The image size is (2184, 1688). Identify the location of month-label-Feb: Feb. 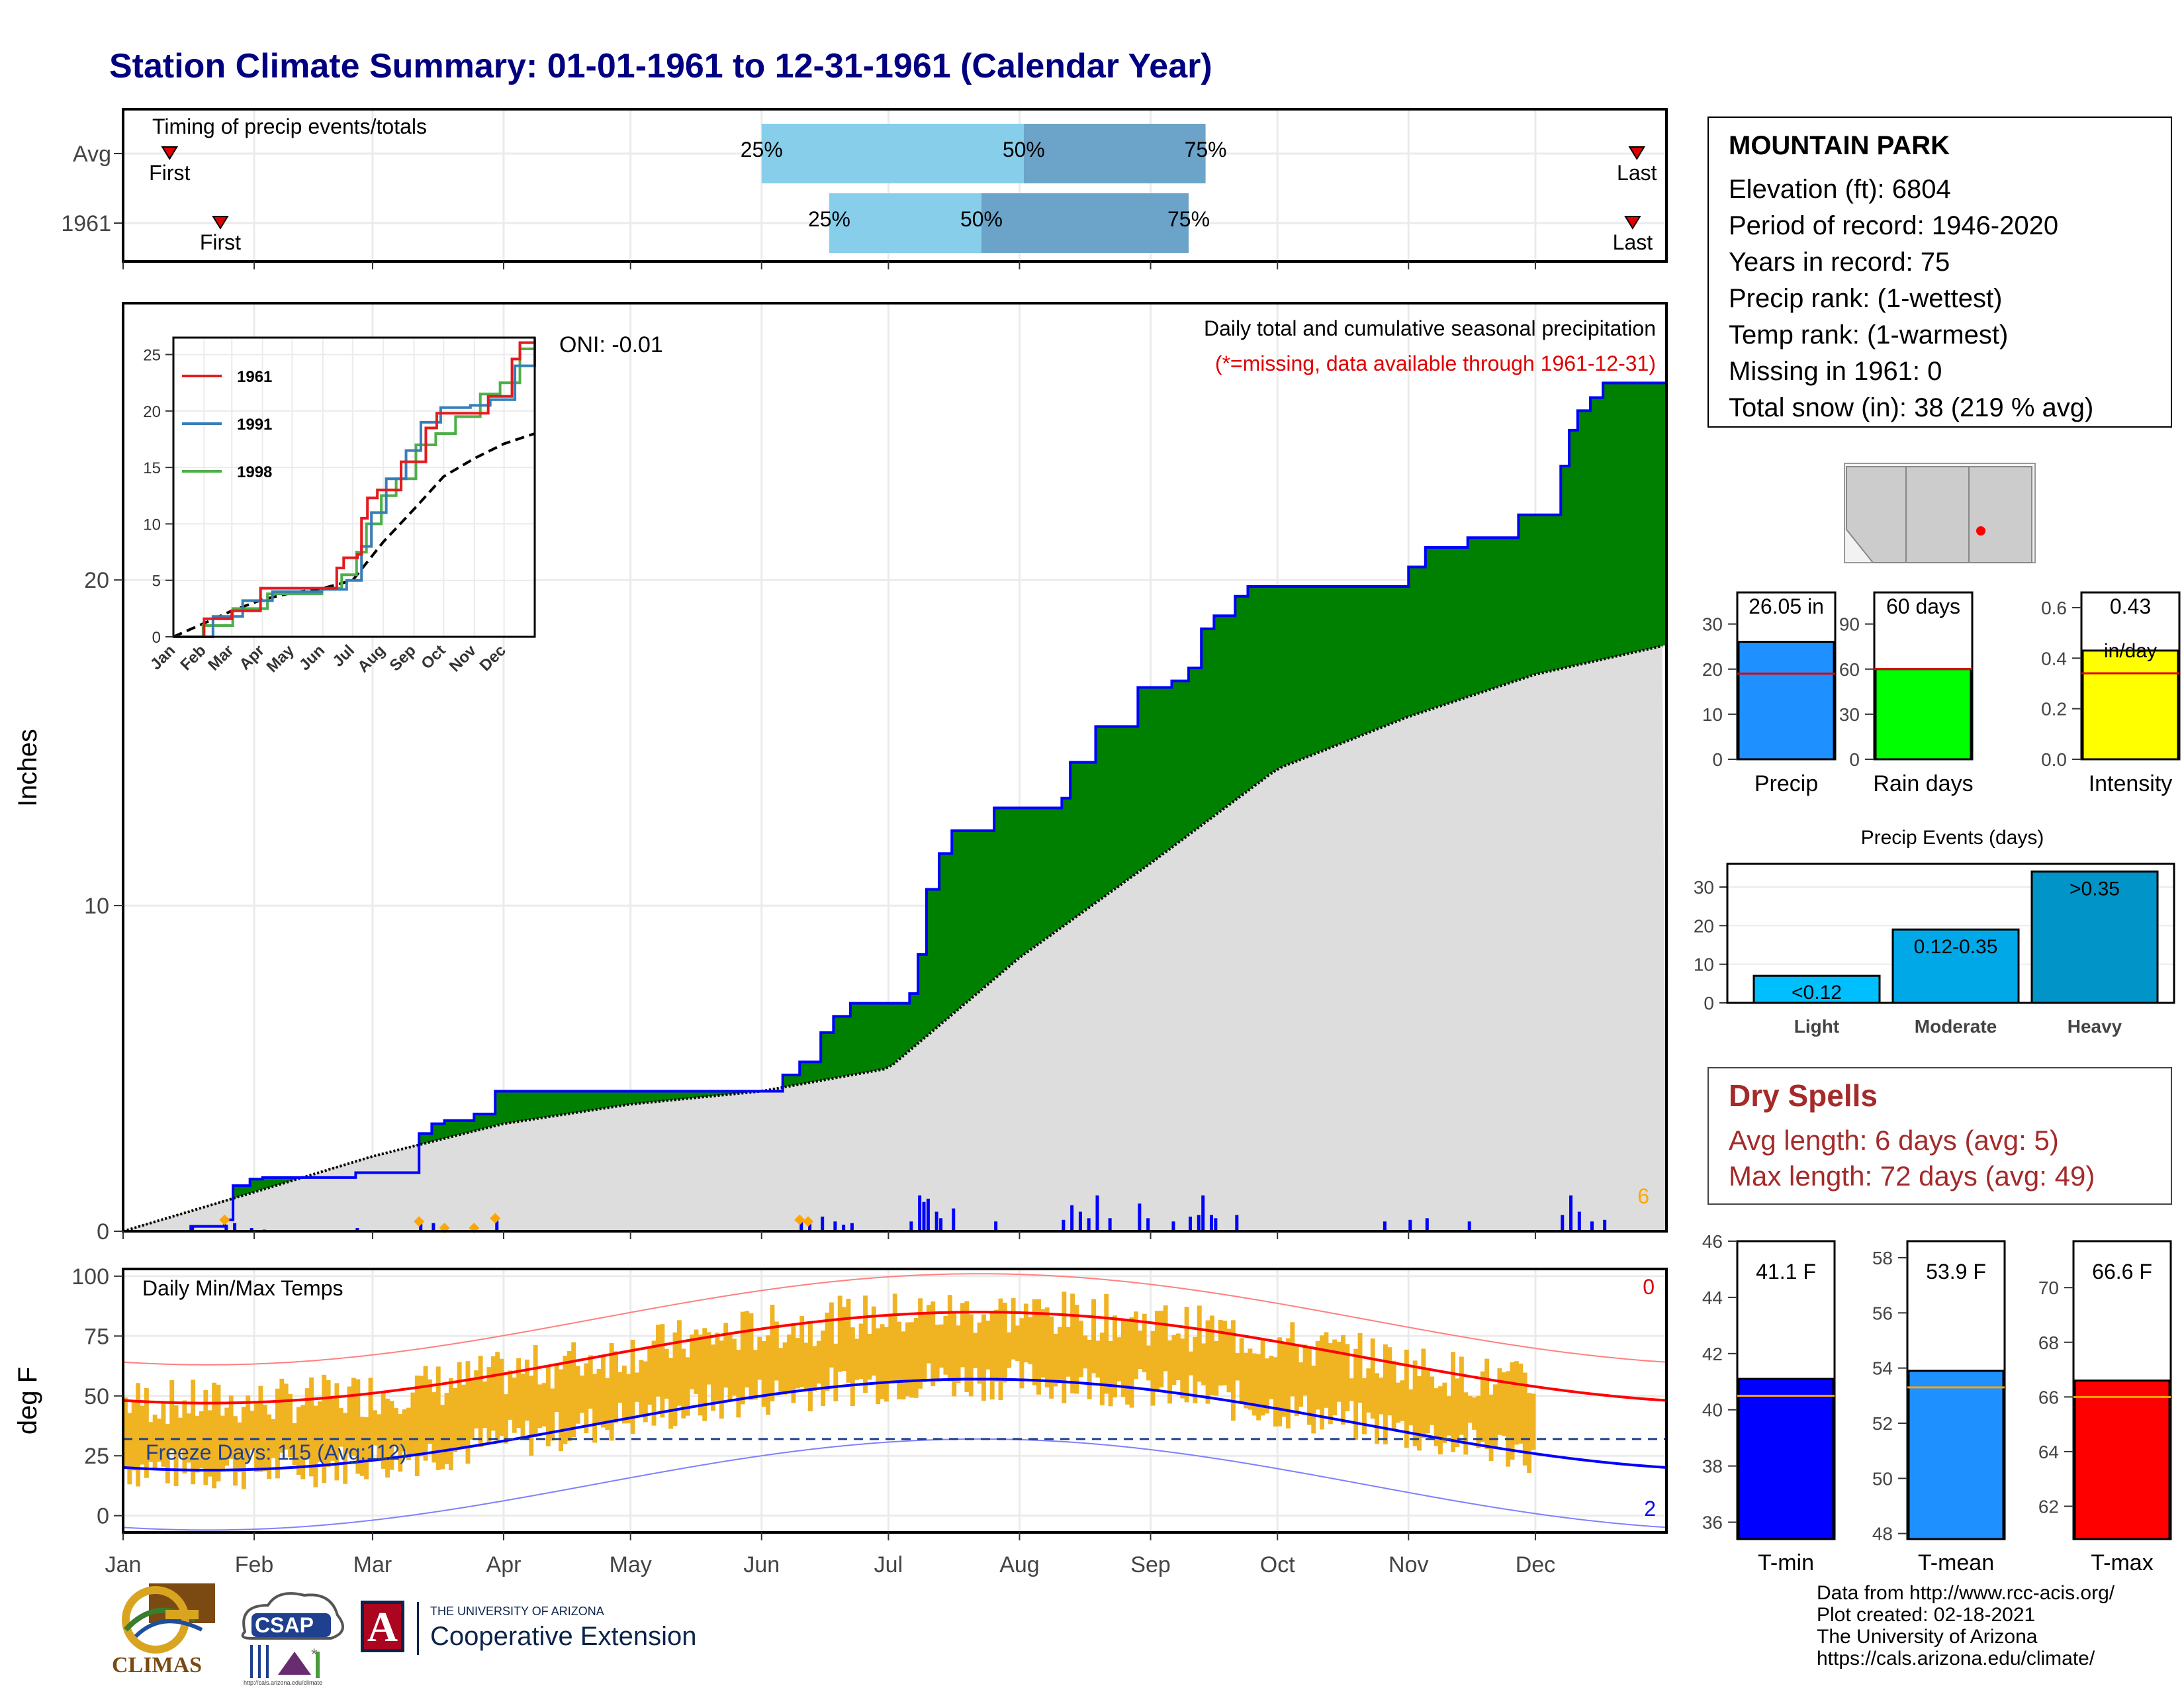
(255, 1564).